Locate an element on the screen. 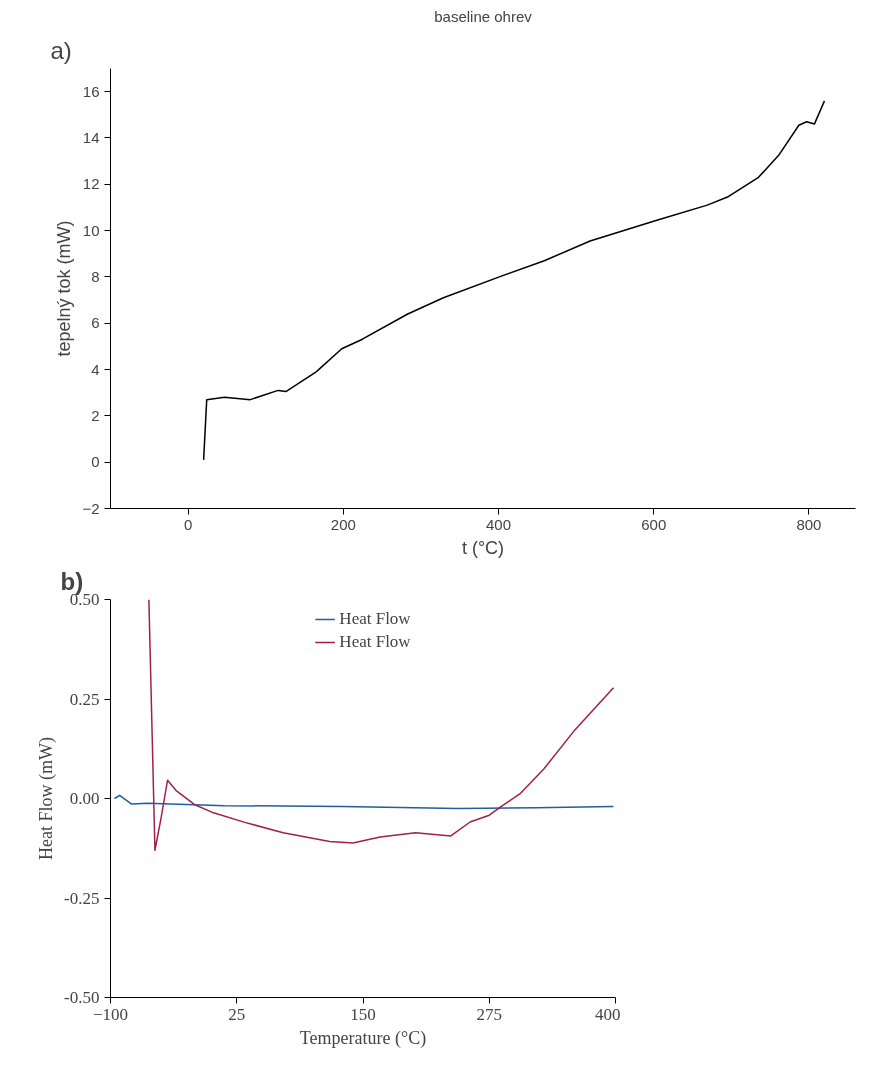  text: a) is located at coordinates (61, 50).